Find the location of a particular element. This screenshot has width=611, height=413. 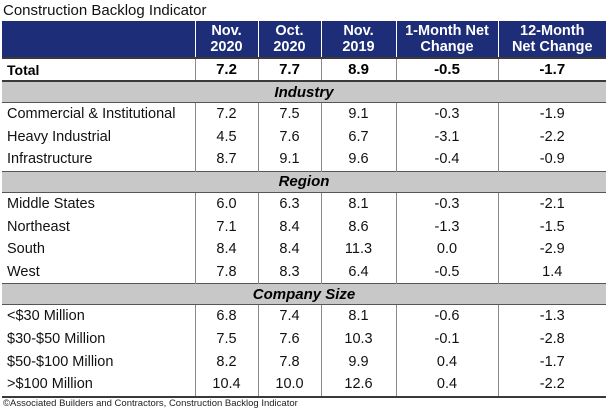

cell-nov-2020: 6.8 is located at coordinates (226, 316).